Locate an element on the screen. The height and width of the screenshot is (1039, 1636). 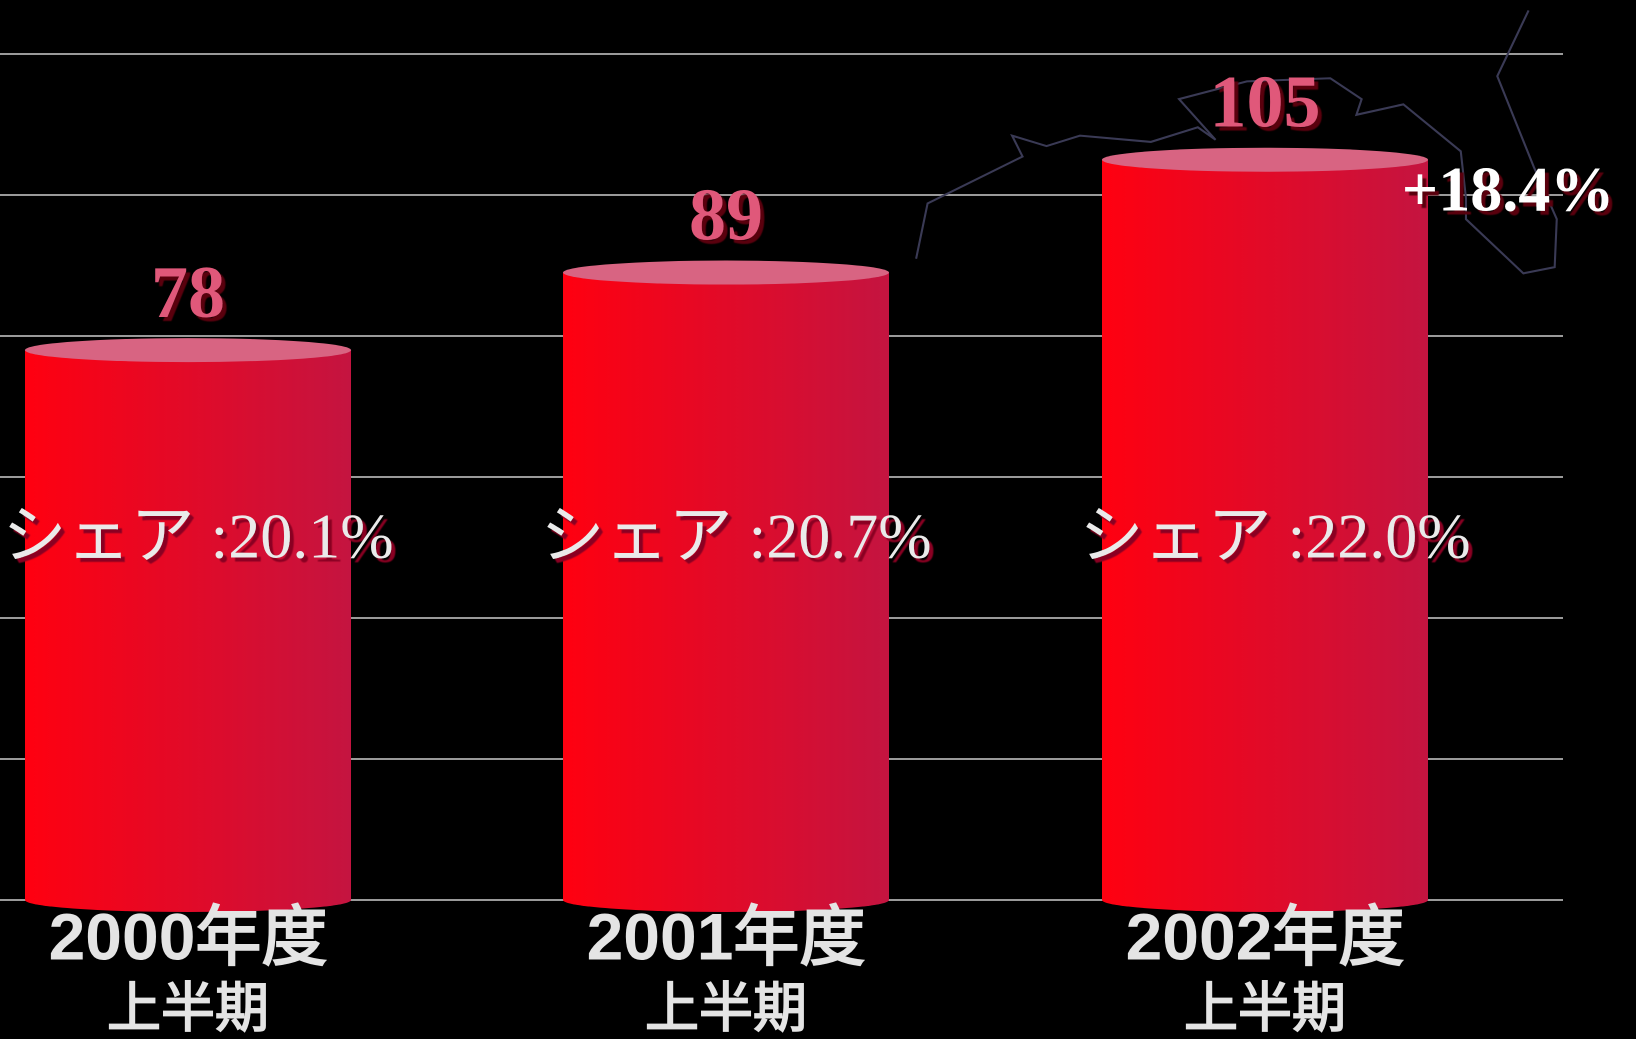
x-tick-label: 2000年度 is located at coordinates (188, 936).